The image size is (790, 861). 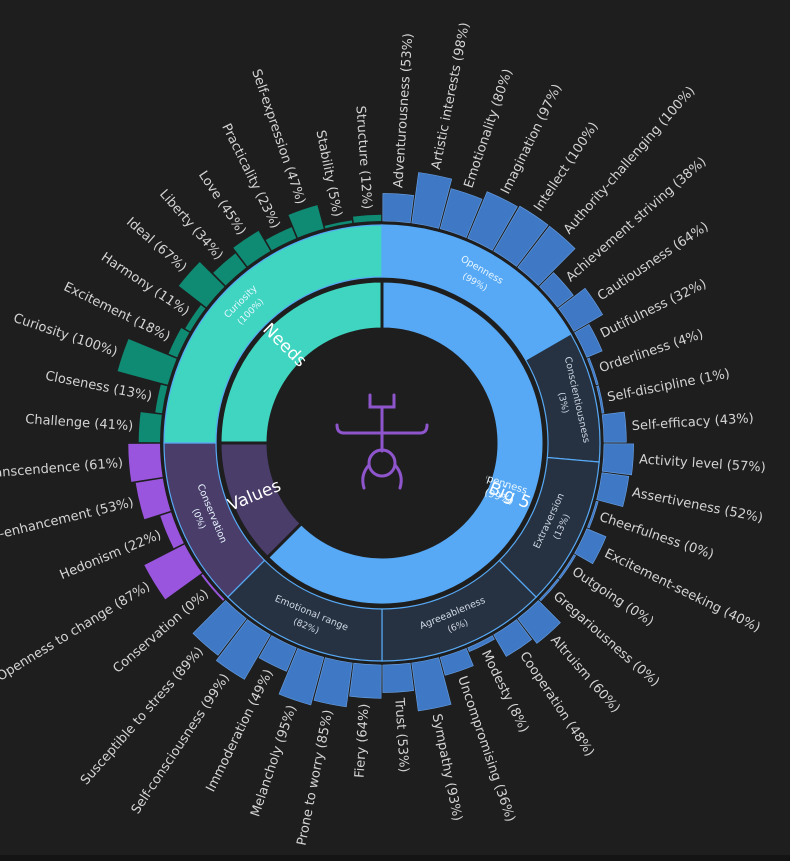 I want to click on facet-bar-assertiveness, so click(x=613, y=489).